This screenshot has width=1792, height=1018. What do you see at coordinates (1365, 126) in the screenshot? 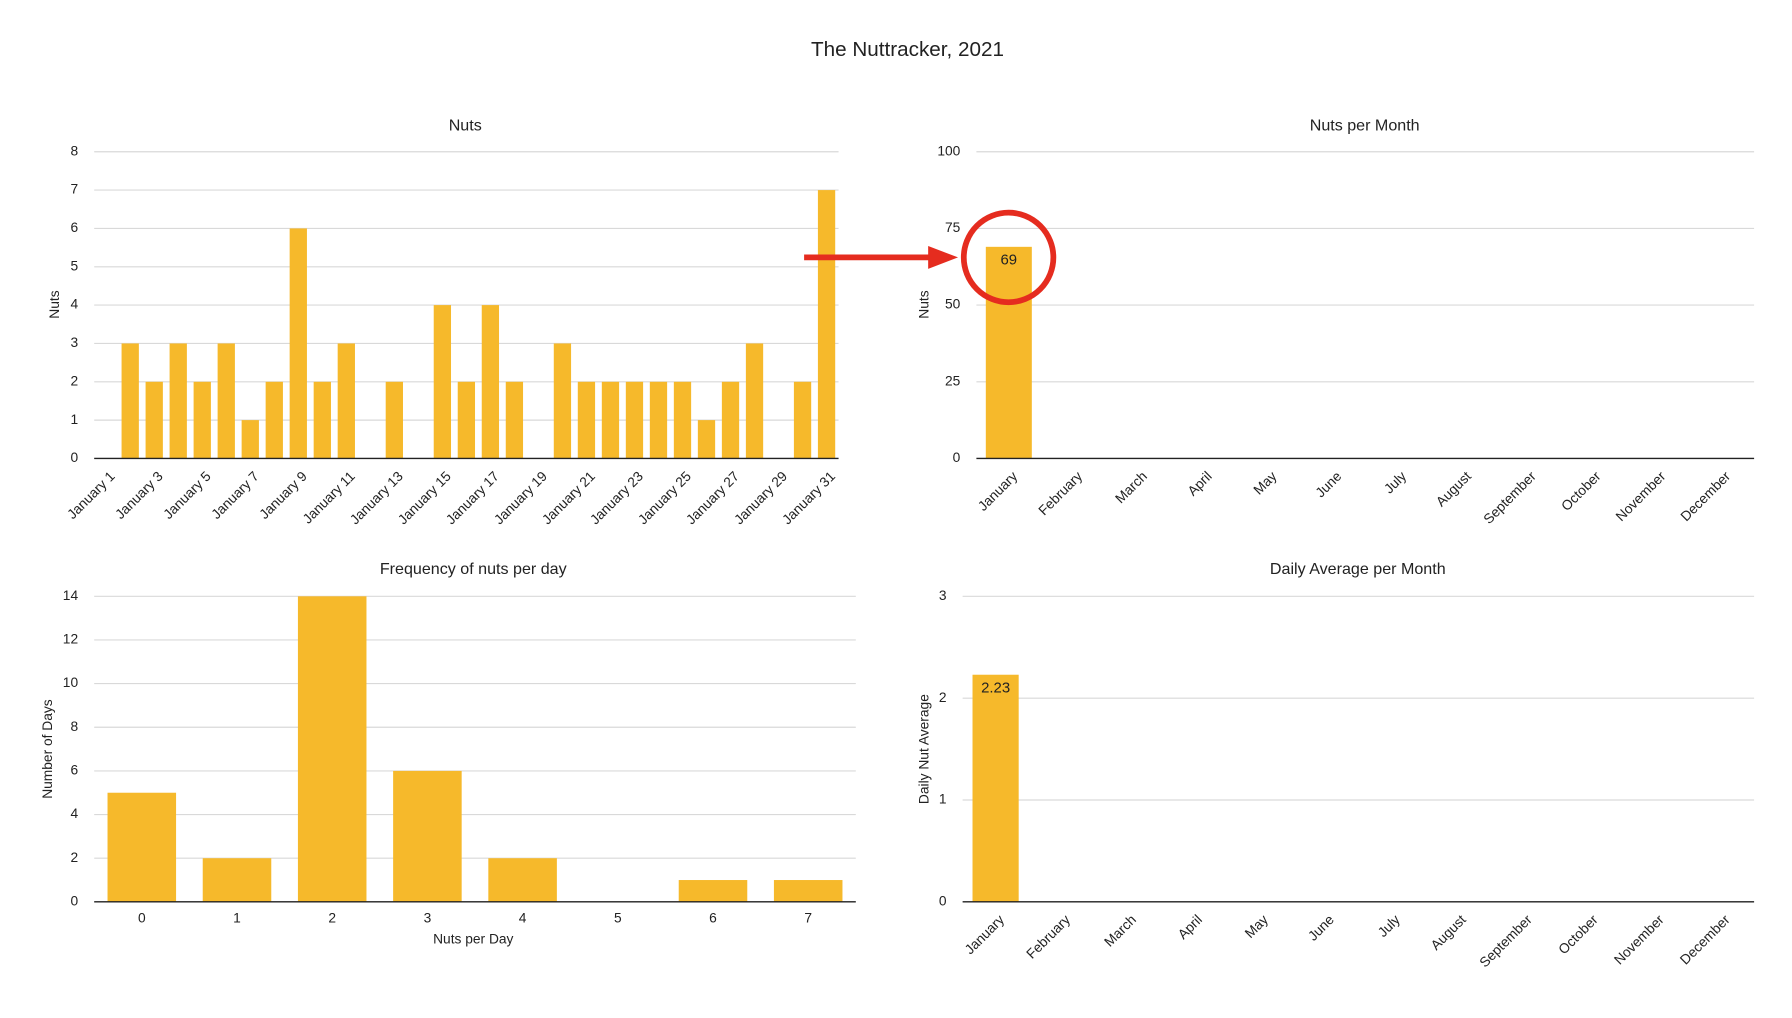
I see `chart-title: Nuts per Month` at bounding box center [1365, 126].